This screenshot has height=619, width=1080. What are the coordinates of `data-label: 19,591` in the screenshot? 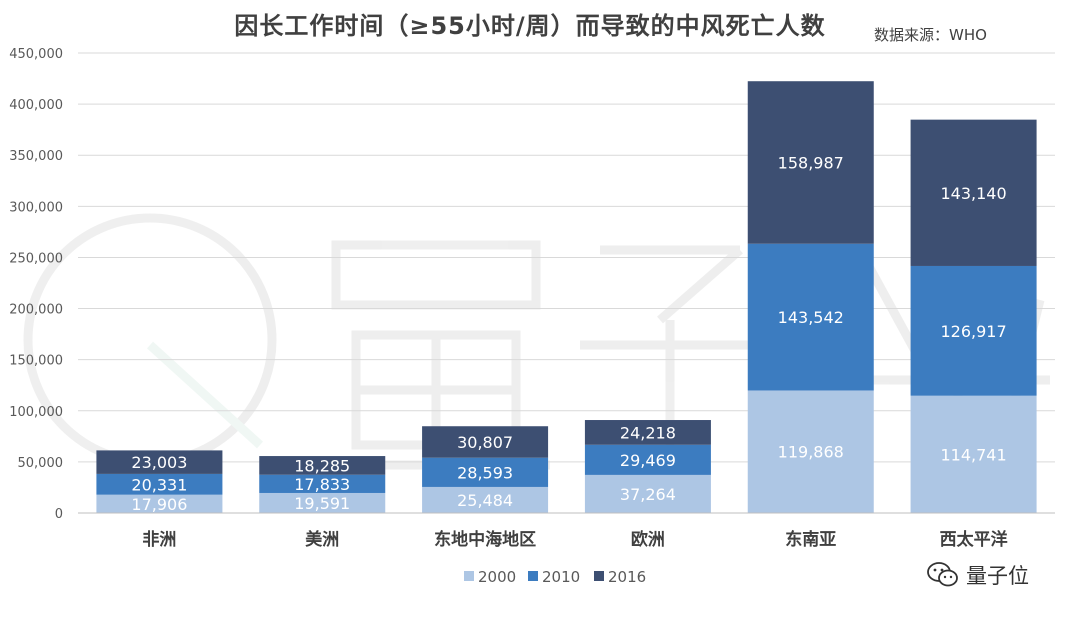 It's located at (322, 503).